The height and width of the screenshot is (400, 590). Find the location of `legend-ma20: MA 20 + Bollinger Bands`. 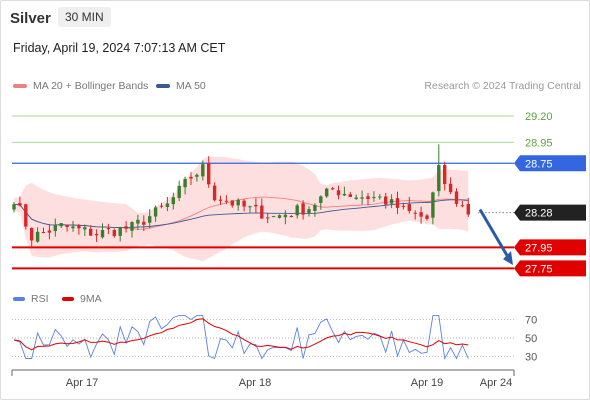

legend-ma20: MA 20 + Bollinger Bands is located at coordinates (80, 86).